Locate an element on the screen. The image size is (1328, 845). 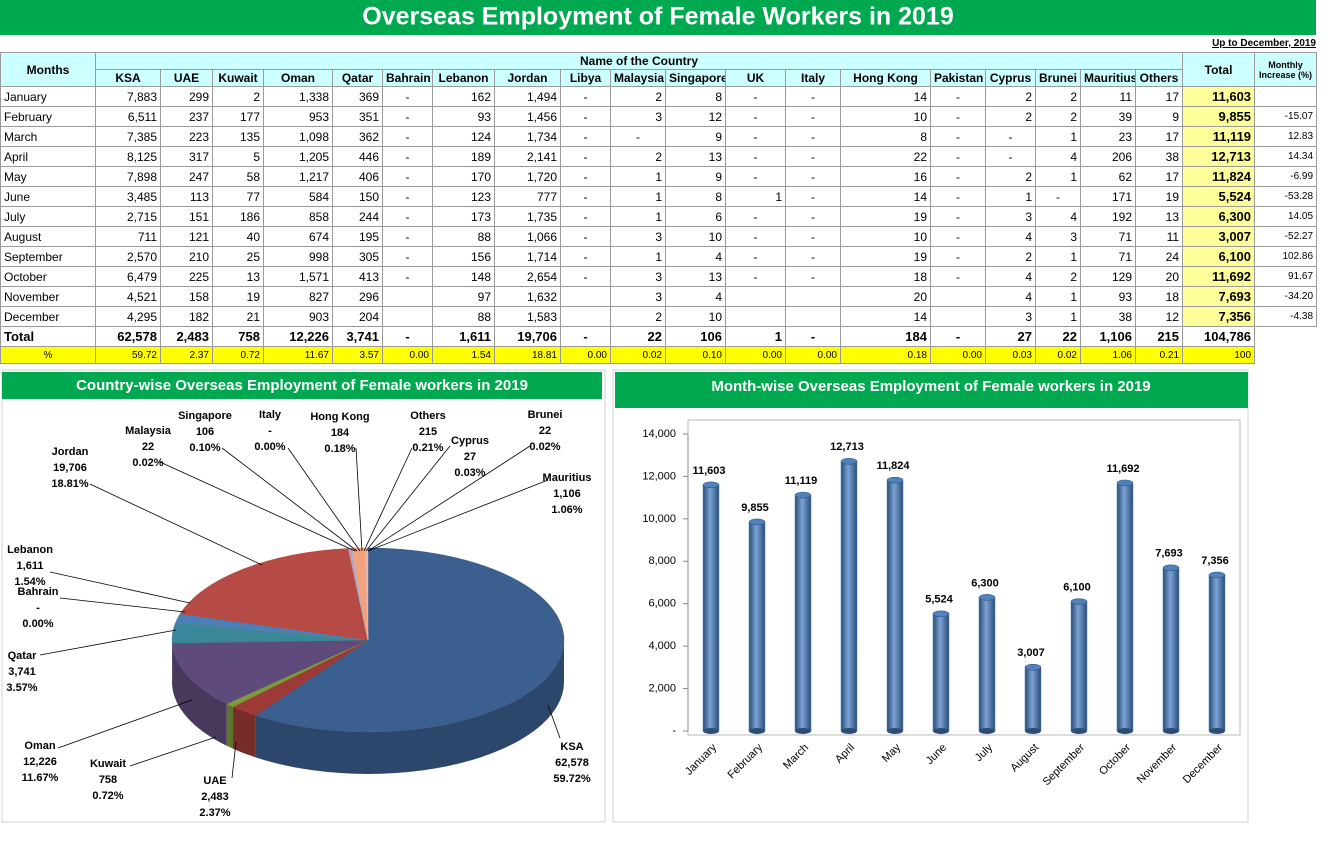
data-cell: 244 is located at coordinates (357, 216).